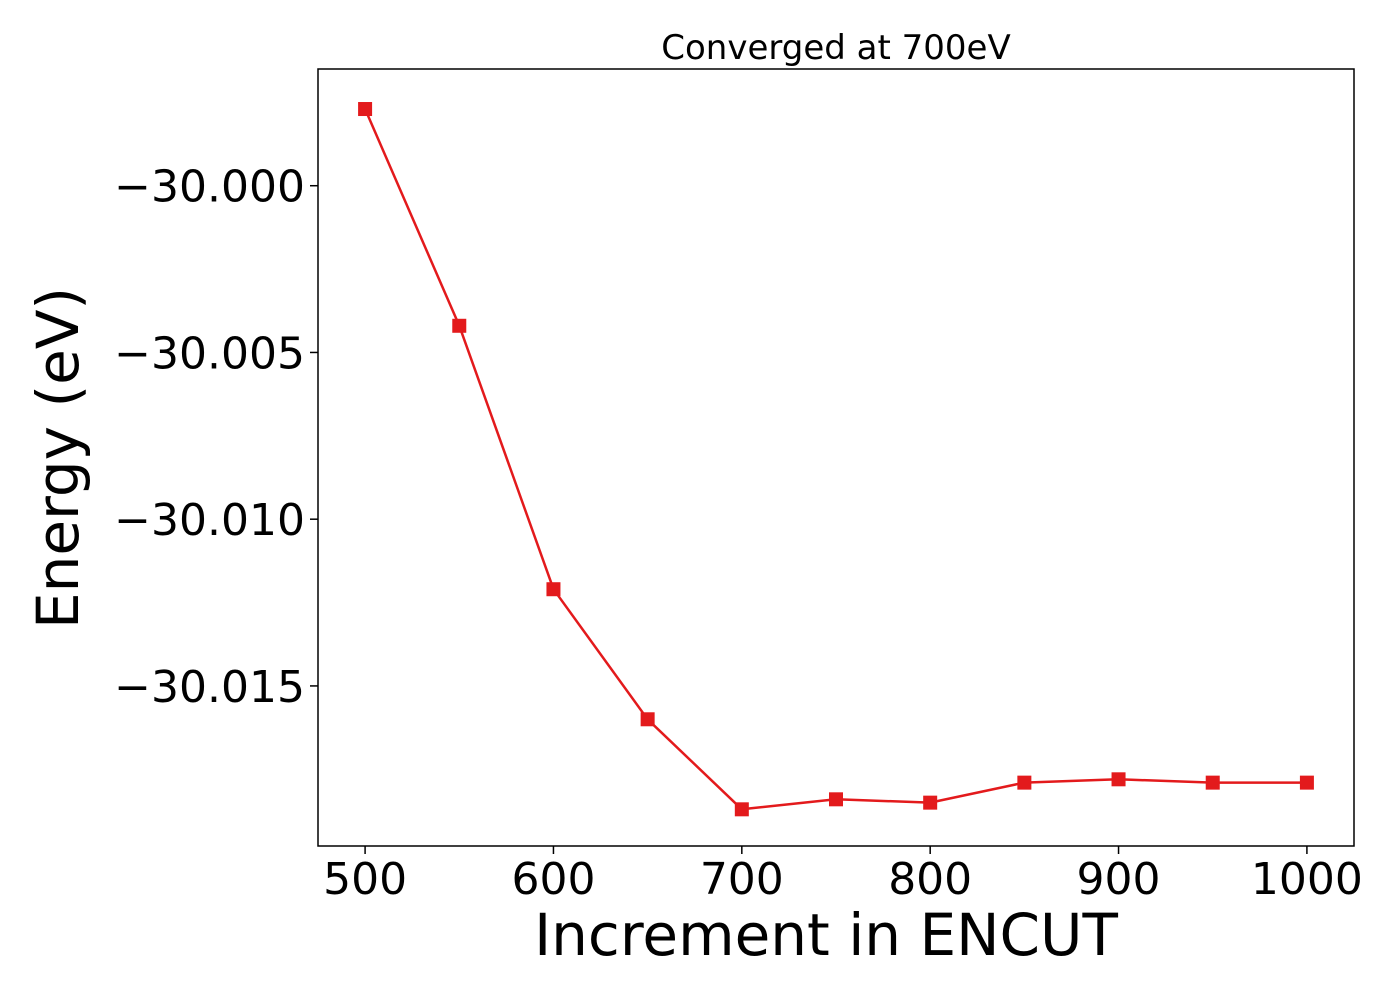 The image size is (1400, 1000). What do you see at coordinates (930, 879) in the screenshot?
I see `x-tick-label: 800` at bounding box center [930, 879].